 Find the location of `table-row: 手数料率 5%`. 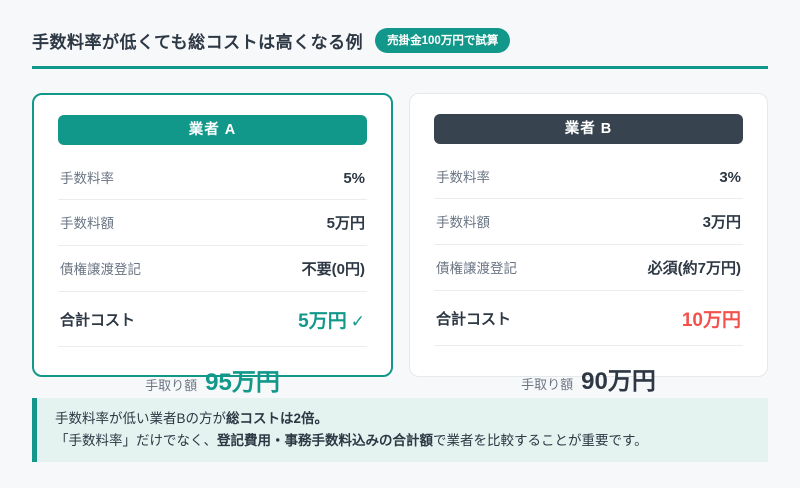

table-row: 手数料率 5% is located at coordinates (212, 177).